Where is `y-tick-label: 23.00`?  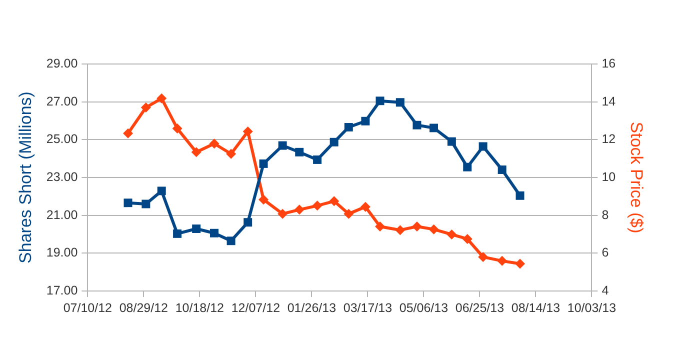 y-tick-label: 23.00 is located at coordinates (62, 177).